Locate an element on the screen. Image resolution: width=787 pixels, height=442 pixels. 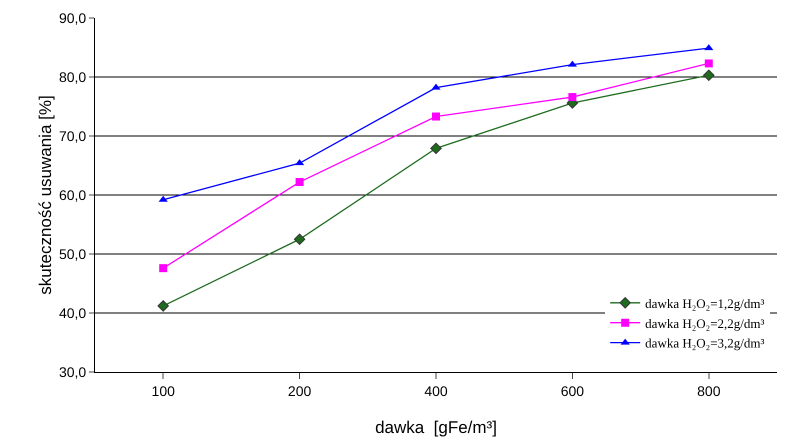
y-tick-label: 80,0 is located at coordinates (72, 76).